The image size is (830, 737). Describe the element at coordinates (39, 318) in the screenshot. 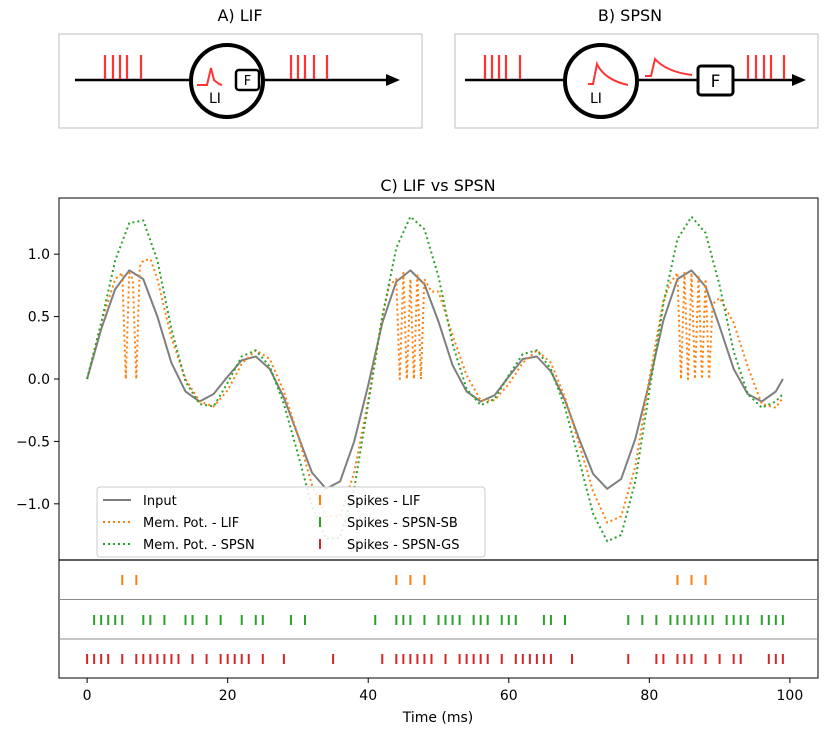

I see `y-tick-label: 0.5` at that location.